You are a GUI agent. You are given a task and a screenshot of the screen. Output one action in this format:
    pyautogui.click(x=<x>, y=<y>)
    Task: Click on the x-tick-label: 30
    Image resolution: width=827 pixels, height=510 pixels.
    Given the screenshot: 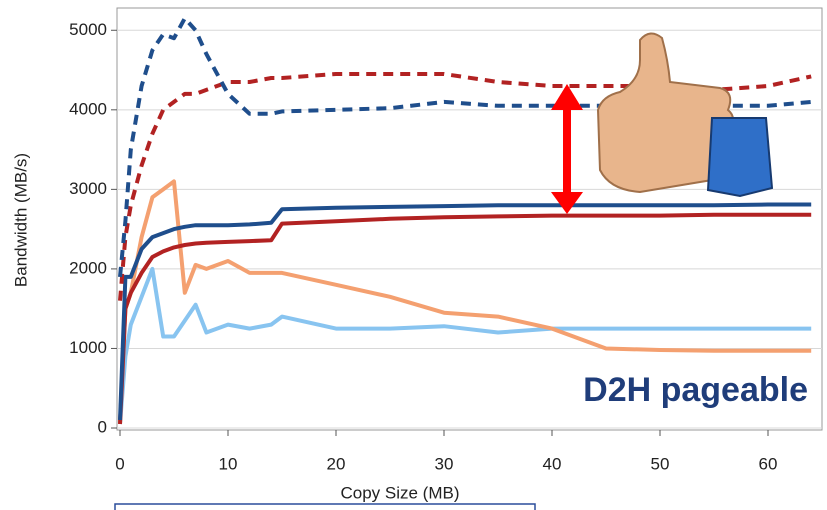 What is the action you would take?
    pyautogui.click(x=444, y=463)
    